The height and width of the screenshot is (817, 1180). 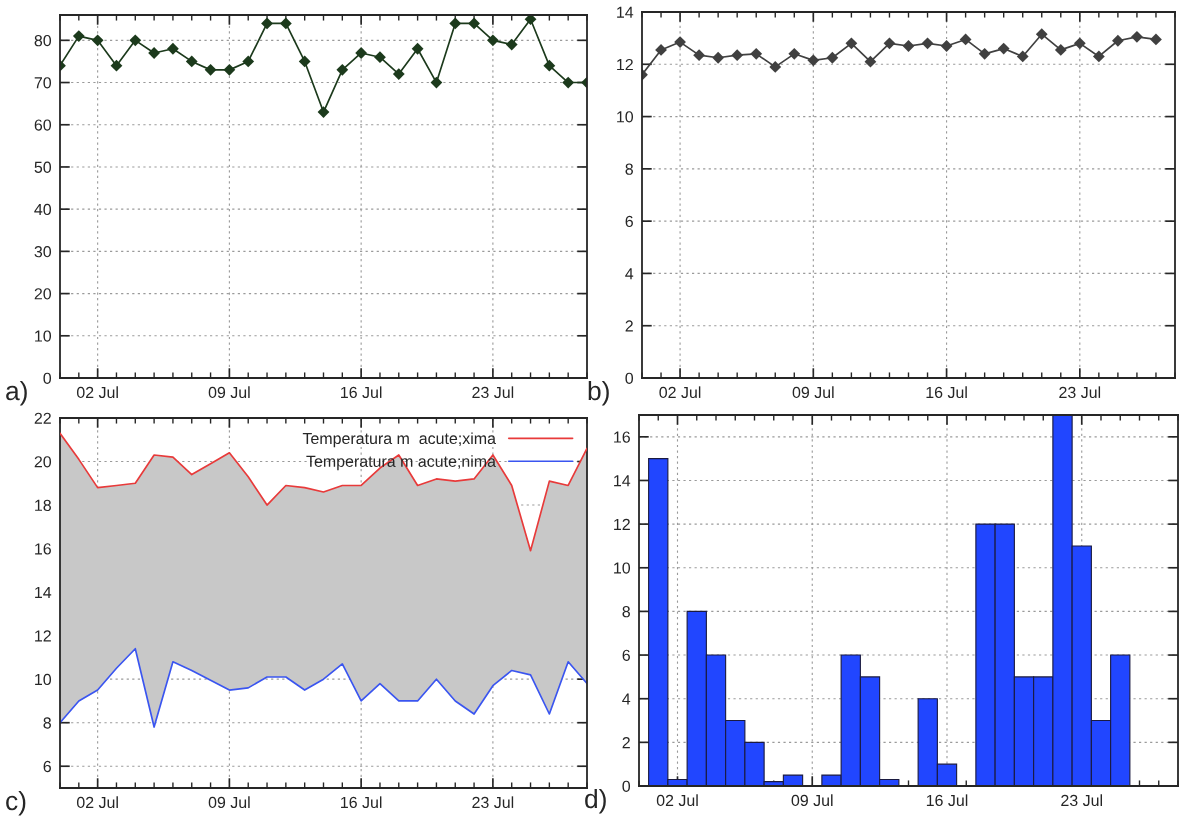 I want to click on y-tick-label: 18, so click(x=43, y=505).